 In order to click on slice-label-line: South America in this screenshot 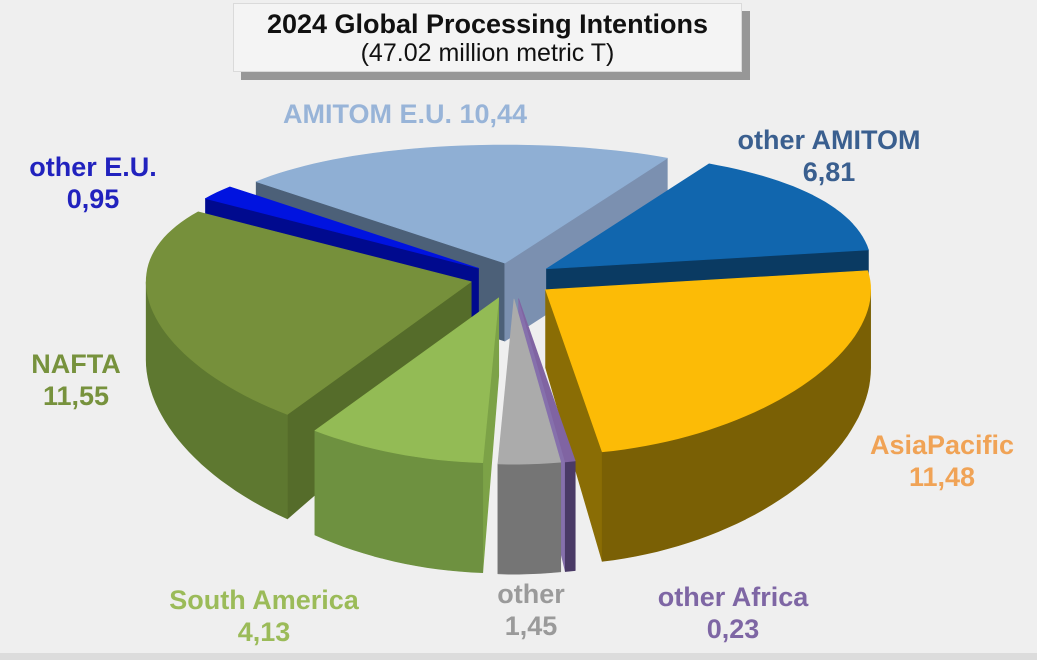, I will do `click(264, 600)`.